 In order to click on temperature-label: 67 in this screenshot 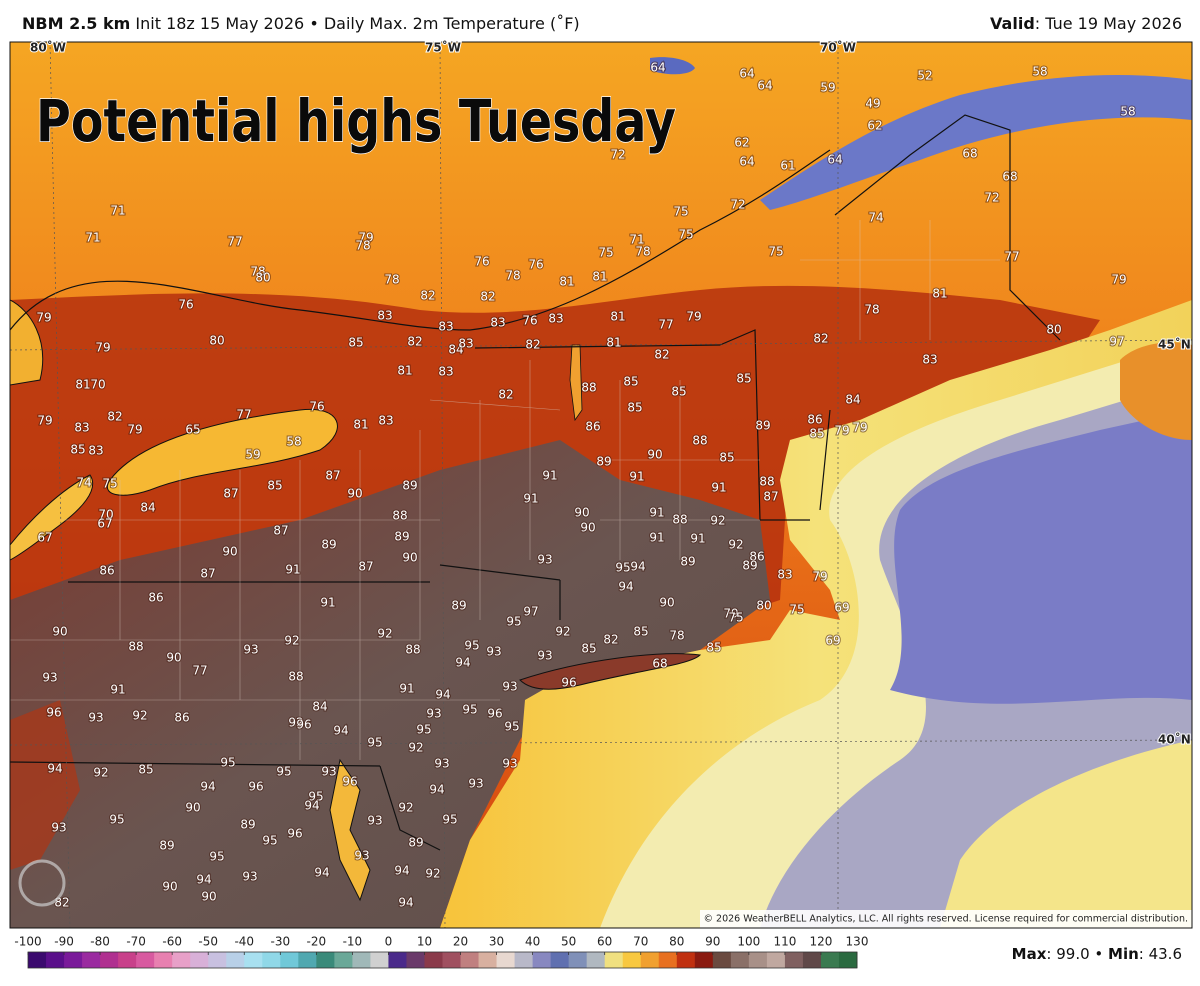, I will do `click(44, 538)`.